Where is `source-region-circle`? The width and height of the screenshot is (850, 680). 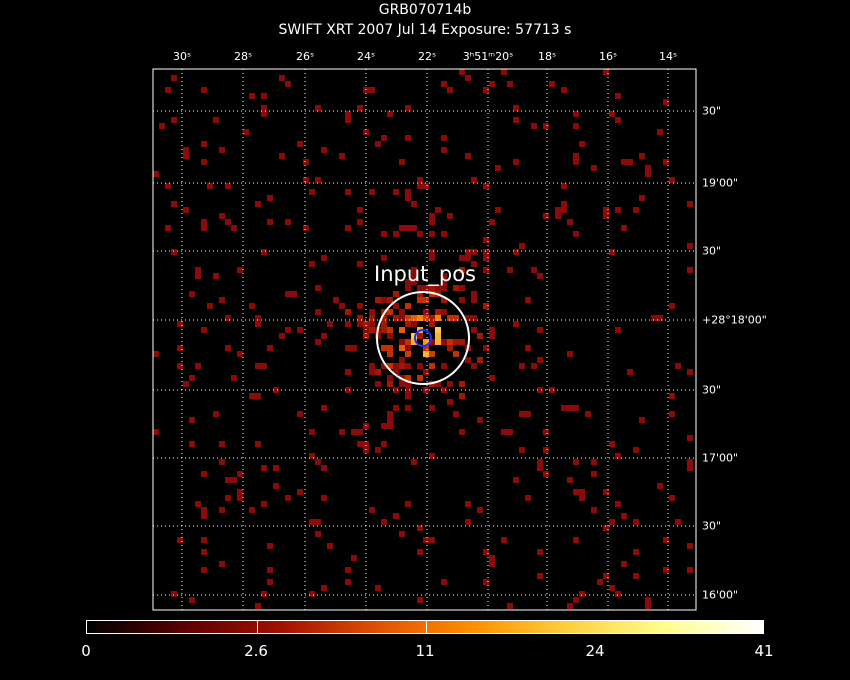 source-region-circle is located at coordinates (423, 338).